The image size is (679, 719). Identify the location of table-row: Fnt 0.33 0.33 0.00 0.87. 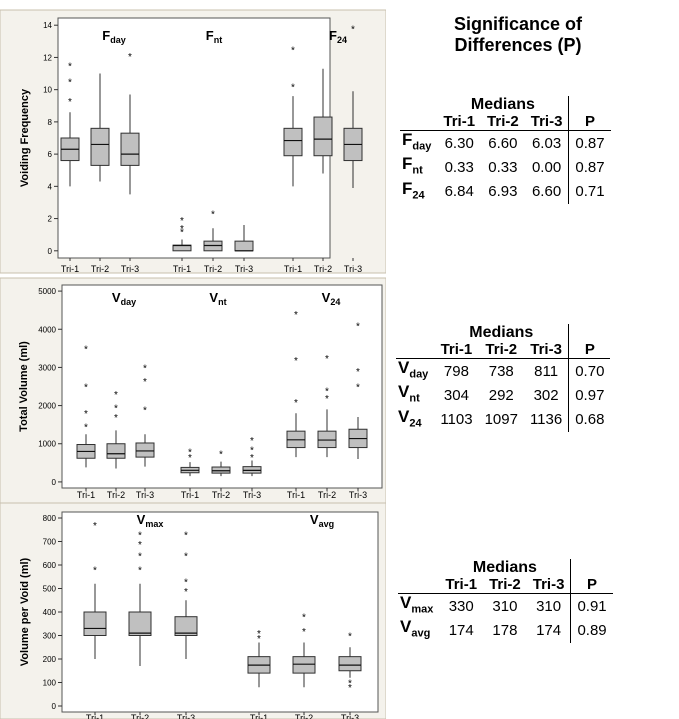
(505, 167).